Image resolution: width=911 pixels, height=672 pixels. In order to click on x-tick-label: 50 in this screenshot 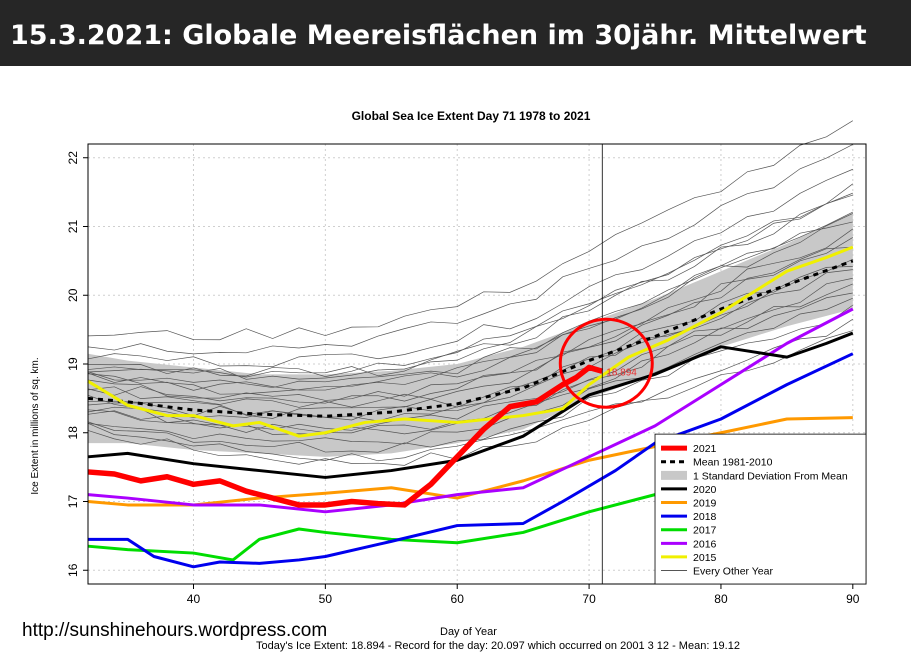, I will do `click(326, 599)`.